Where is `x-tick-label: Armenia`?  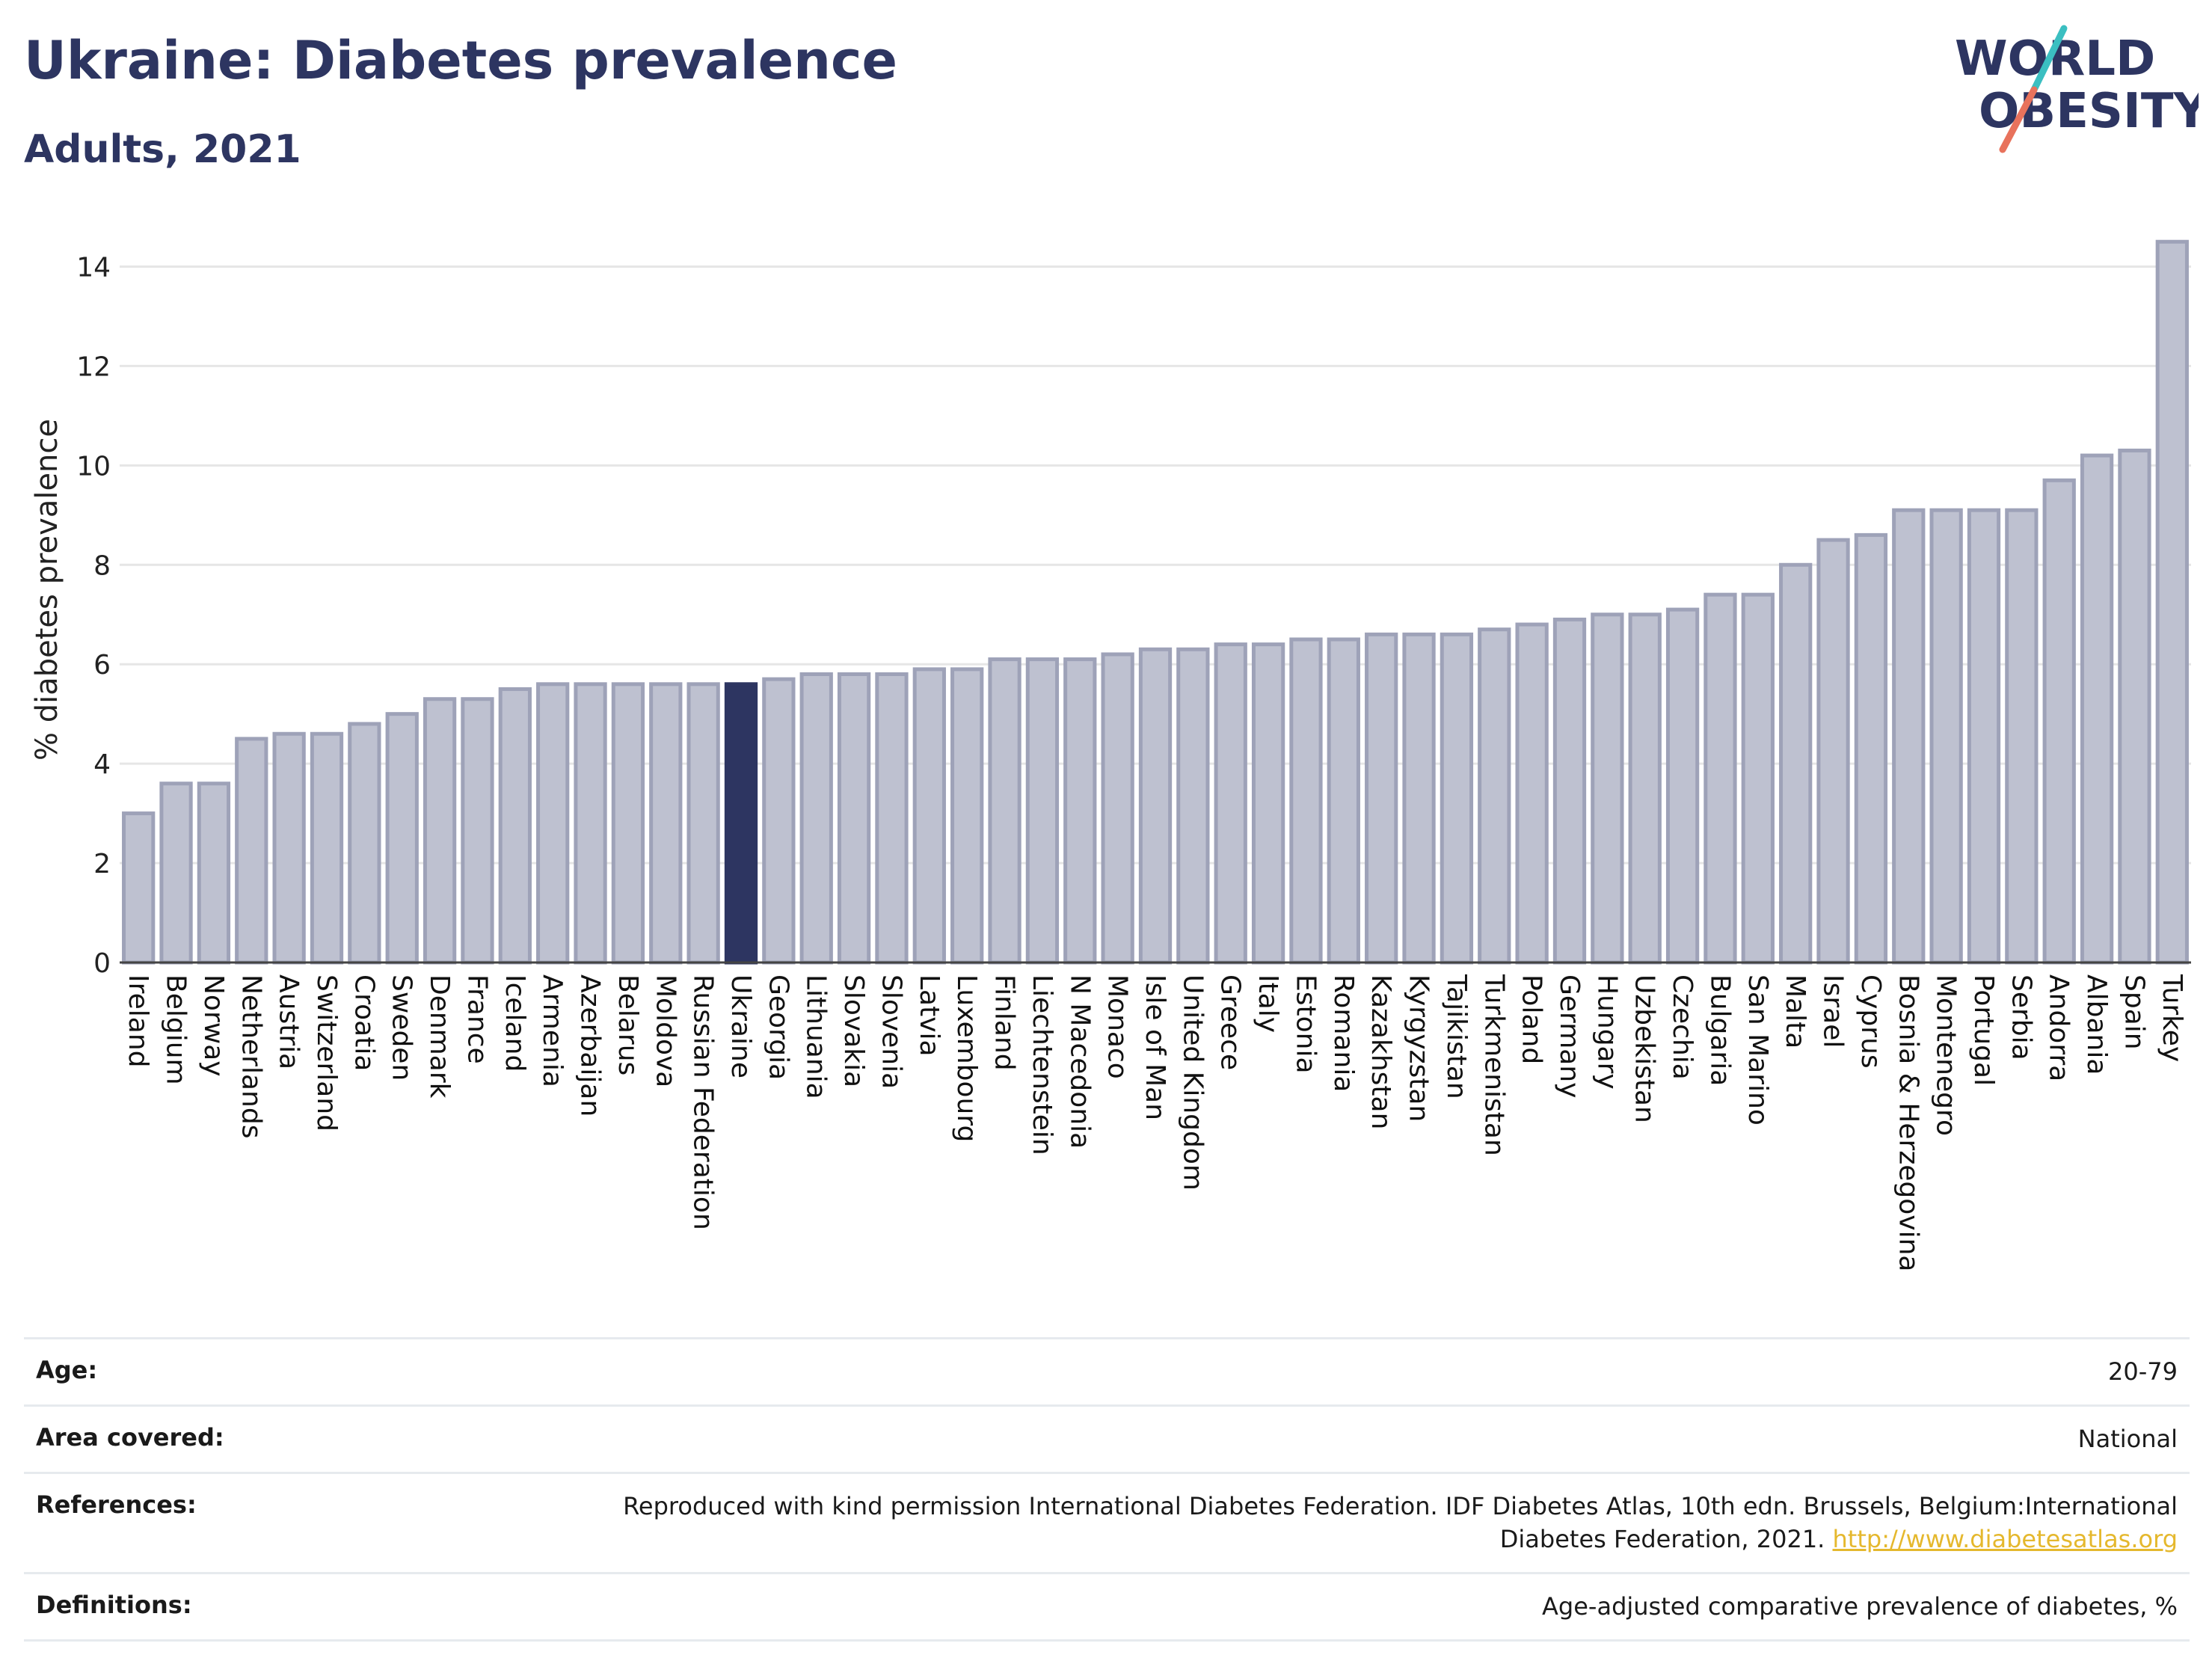
x-tick-label: Armenia is located at coordinates (552, 1030).